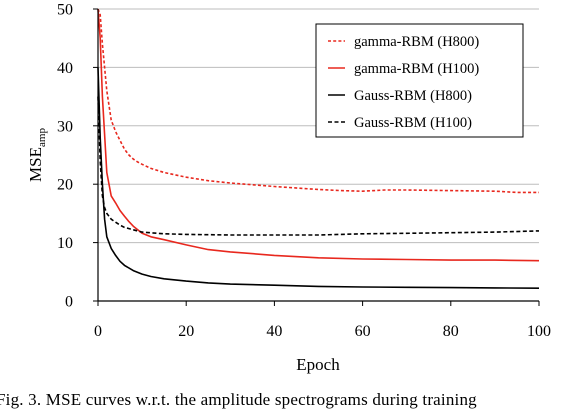 Image resolution: width=584 pixels, height=410 pixels. I want to click on y-tick-label-40: 40, so click(65, 68).